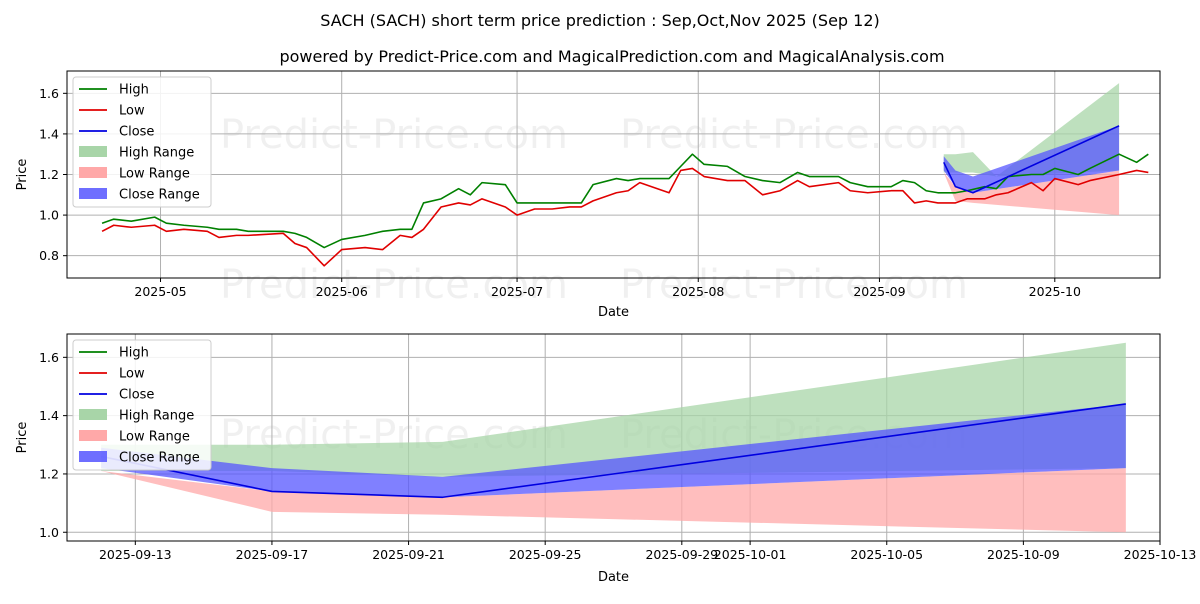 The width and height of the screenshot is (1200, 604). I want to click on panel-1-y-tick-label: 1.4, so click(49, 415).